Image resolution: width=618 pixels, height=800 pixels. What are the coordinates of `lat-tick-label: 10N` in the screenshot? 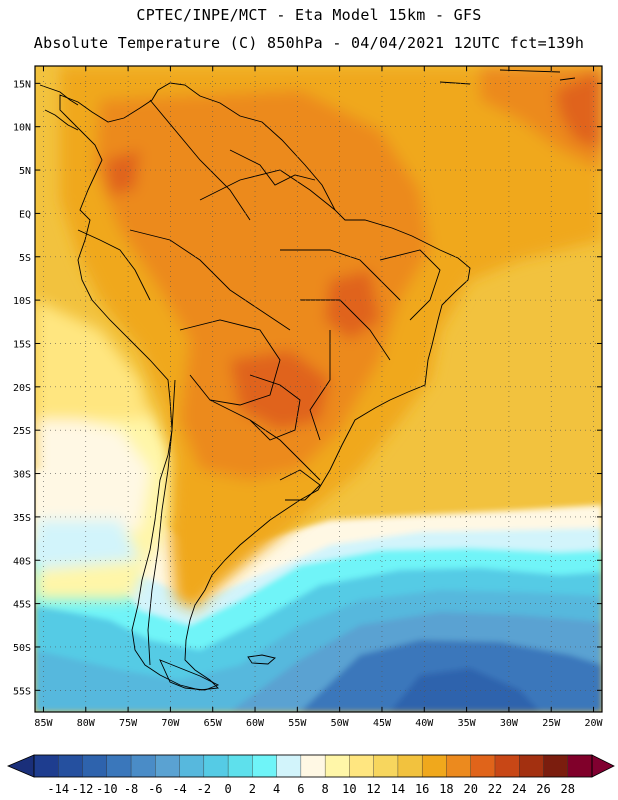 It's located at (22, 128).